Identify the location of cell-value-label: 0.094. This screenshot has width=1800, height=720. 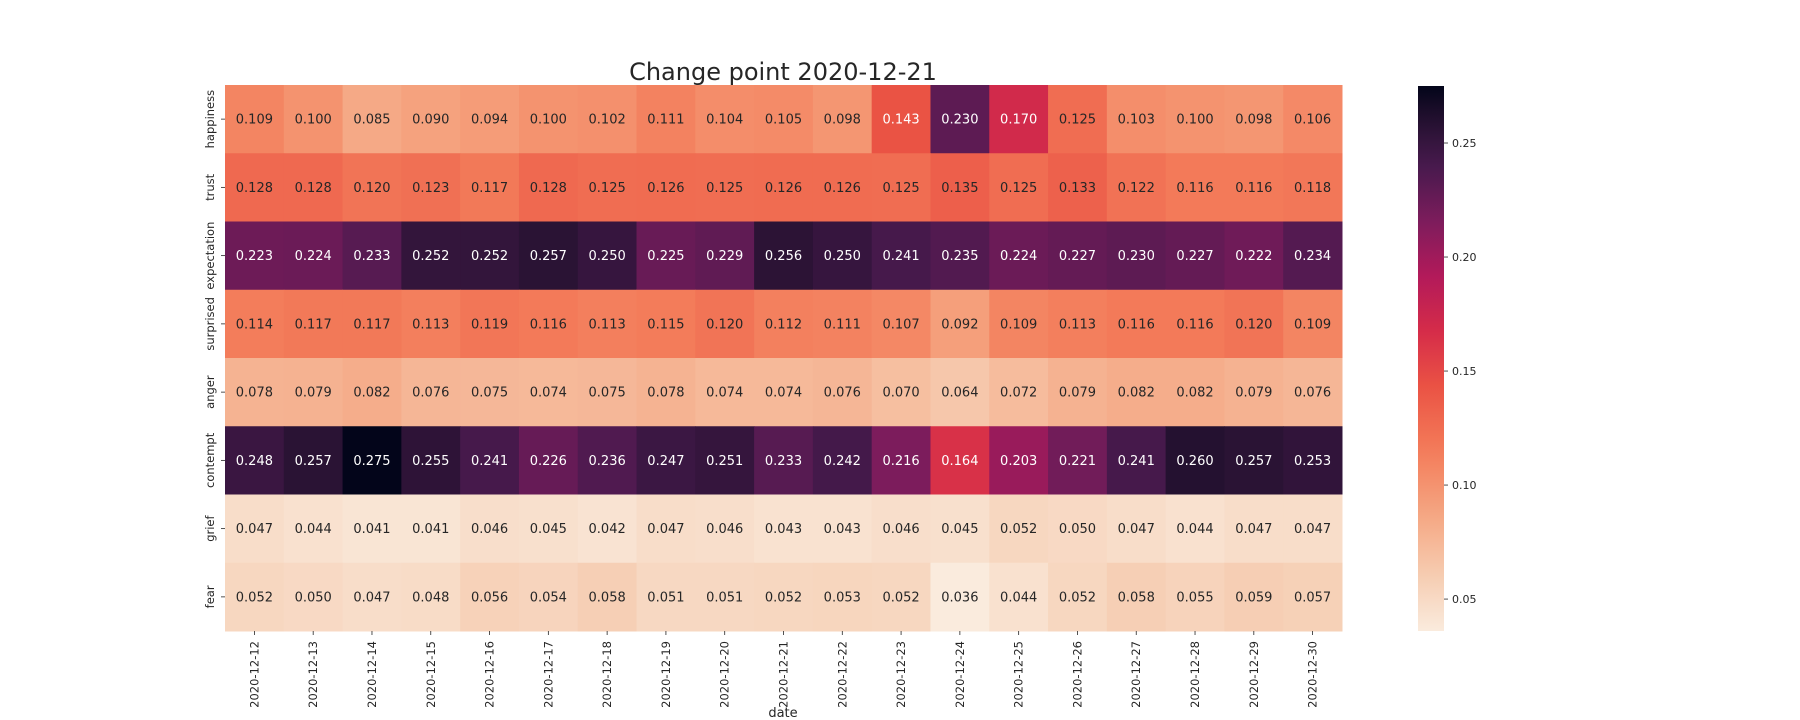
(489, 120).